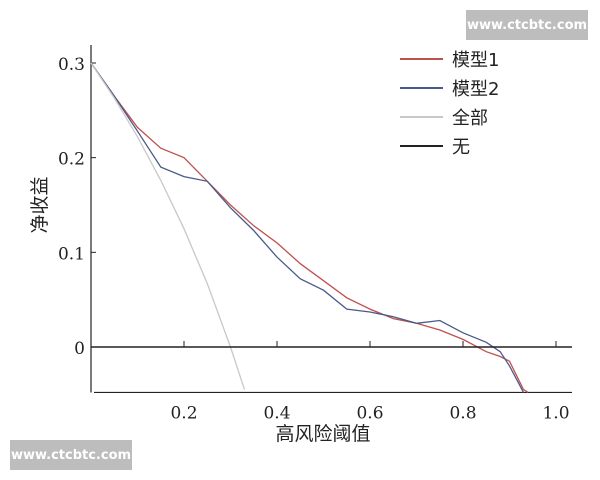  What do you see at coordinates (555, 413) in the screenshot?
I see `x-tick-label: 1.0` at bounding box center [555, 413].